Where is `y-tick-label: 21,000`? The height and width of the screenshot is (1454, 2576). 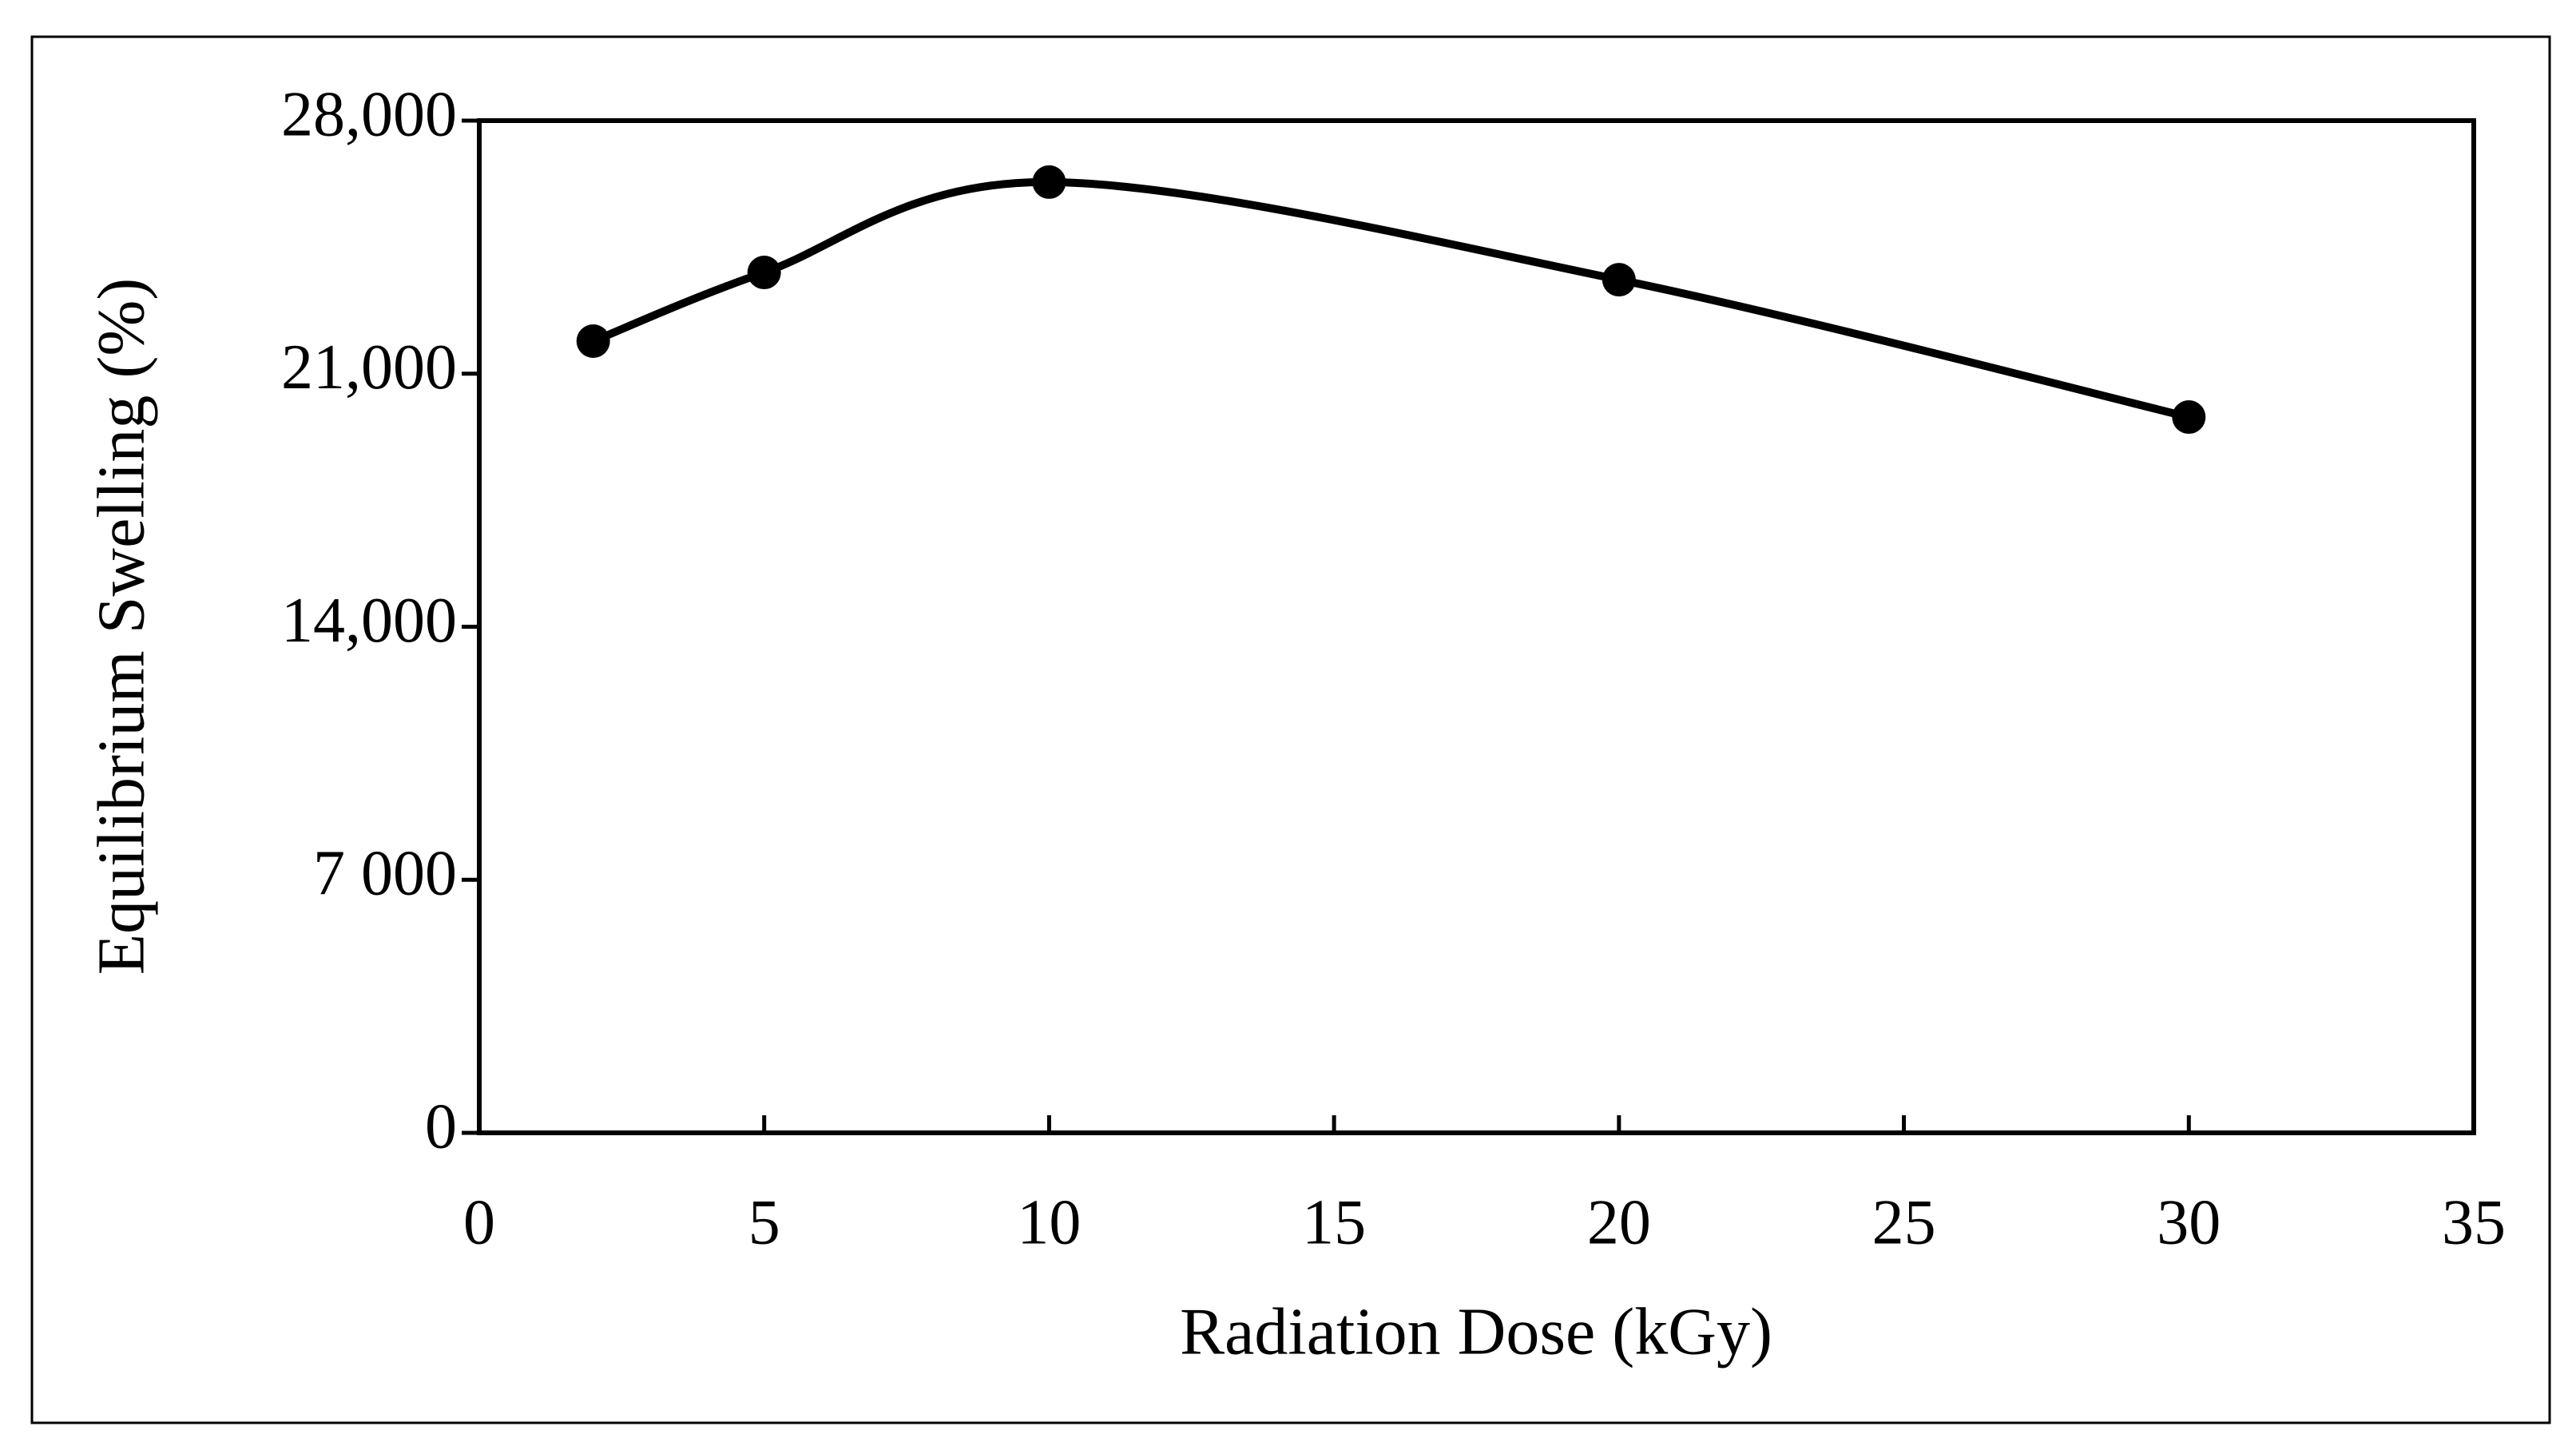 y-tick-label: 21,000 is located at coordinates (369, 367).